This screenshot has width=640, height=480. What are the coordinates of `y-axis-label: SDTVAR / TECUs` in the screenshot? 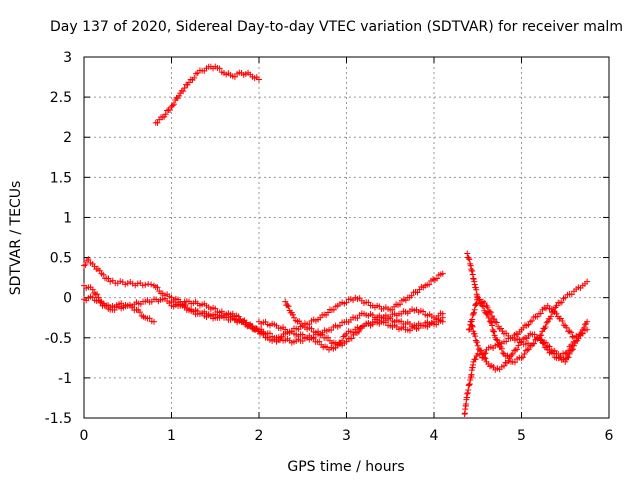 It's located at (16, 238).